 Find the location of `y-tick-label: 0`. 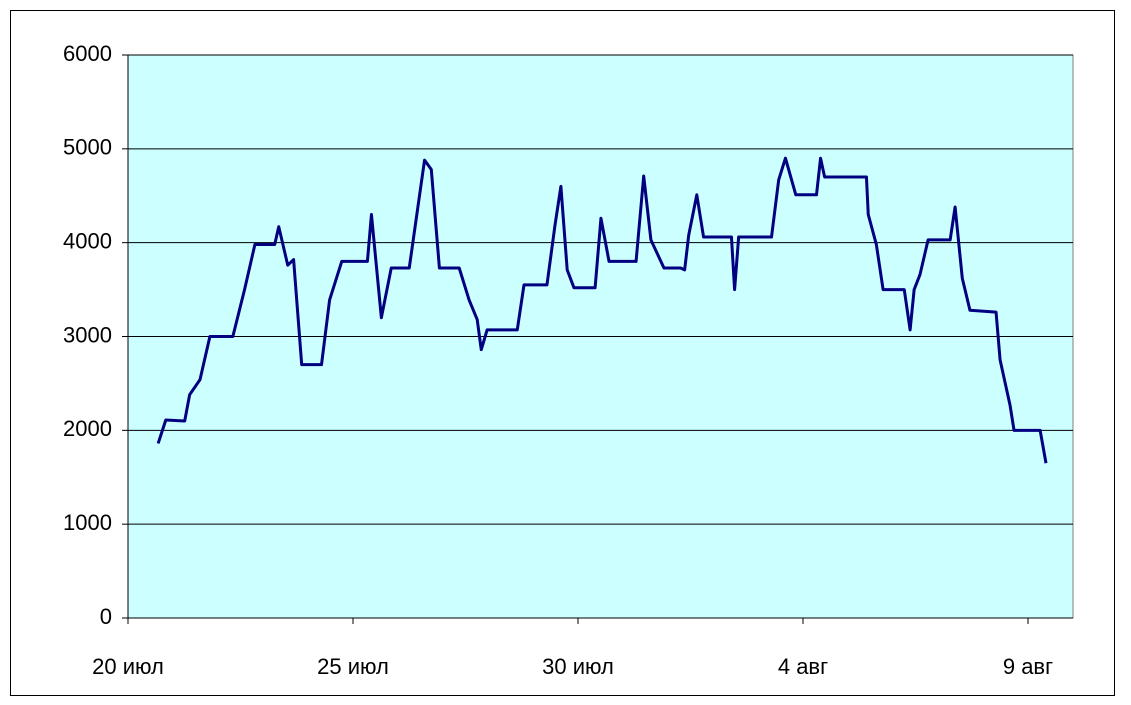

y-tick-label: 0 is located at coordinates (106, 616).